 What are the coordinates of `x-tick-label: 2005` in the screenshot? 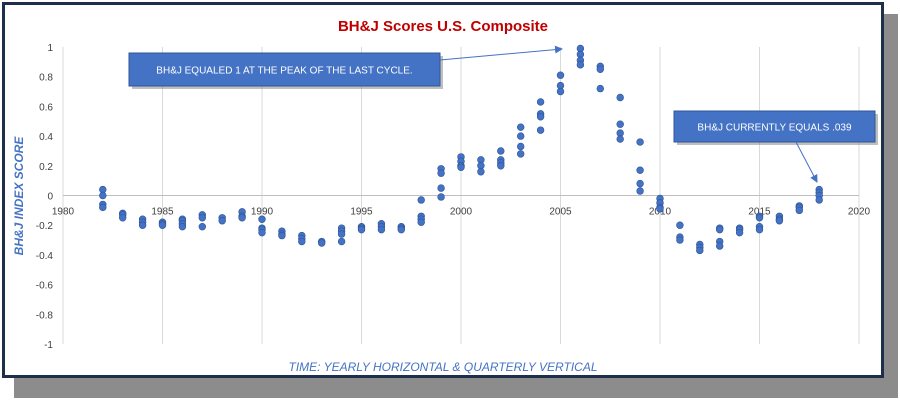 It's located at (560, 212).